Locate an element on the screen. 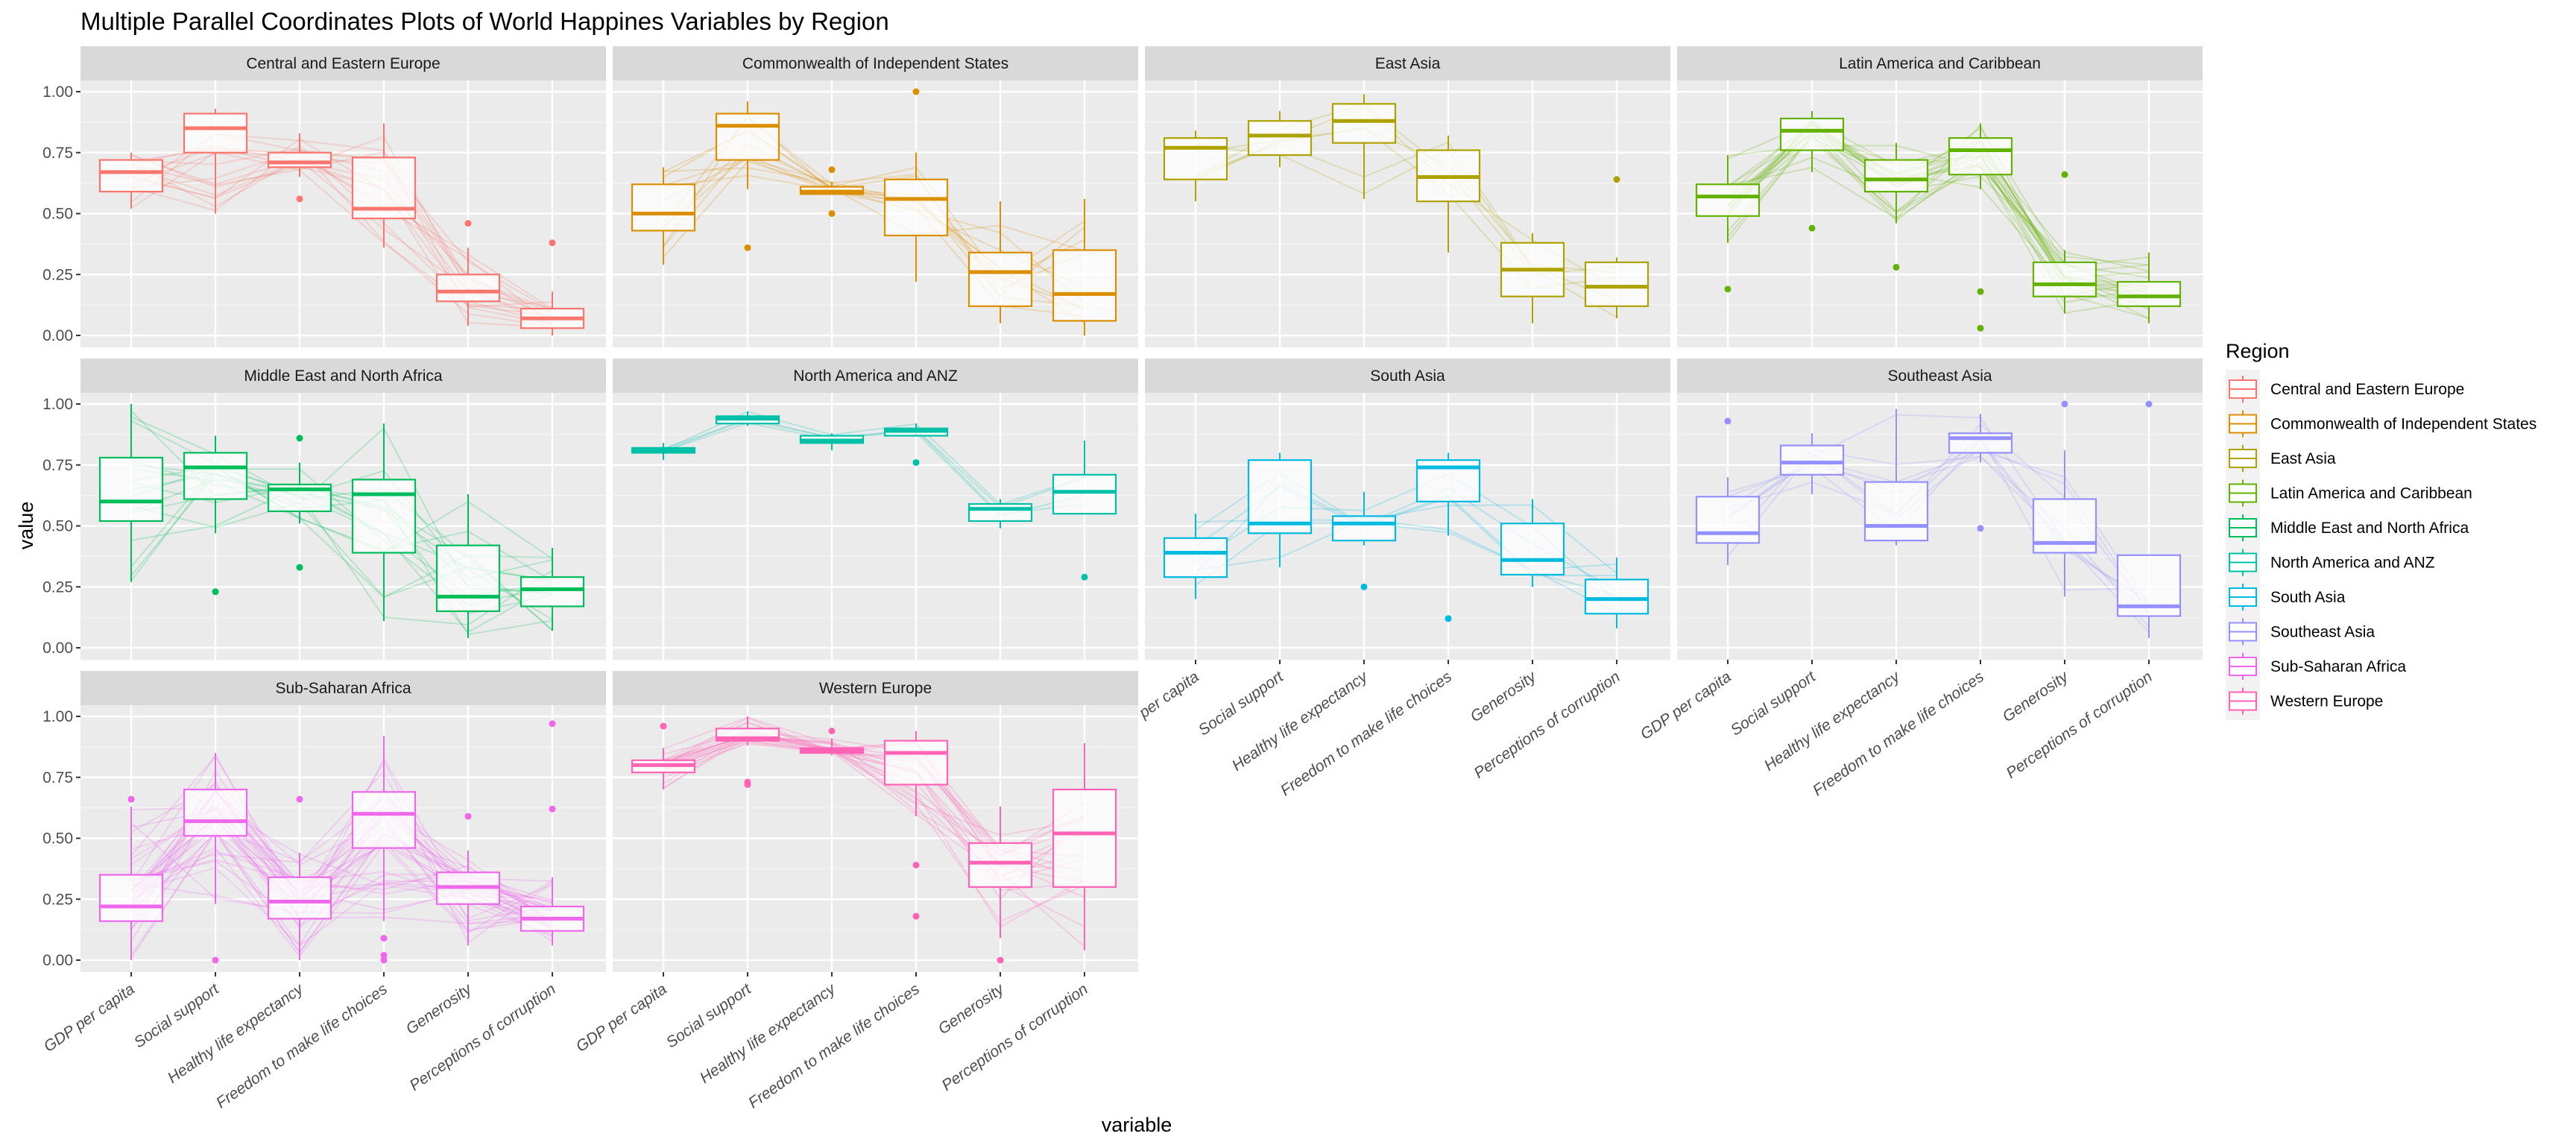  y-tick-label: 0.25 is located at coordinates (58, 274).